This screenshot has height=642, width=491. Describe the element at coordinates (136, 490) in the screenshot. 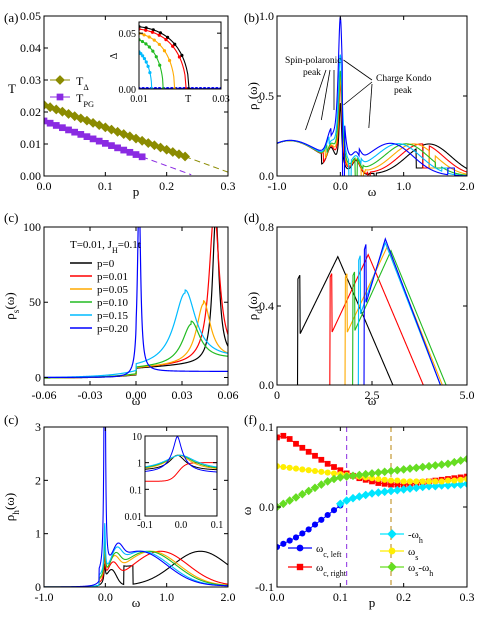

I see `e-inset-ytick-label: 0.1` at that location.